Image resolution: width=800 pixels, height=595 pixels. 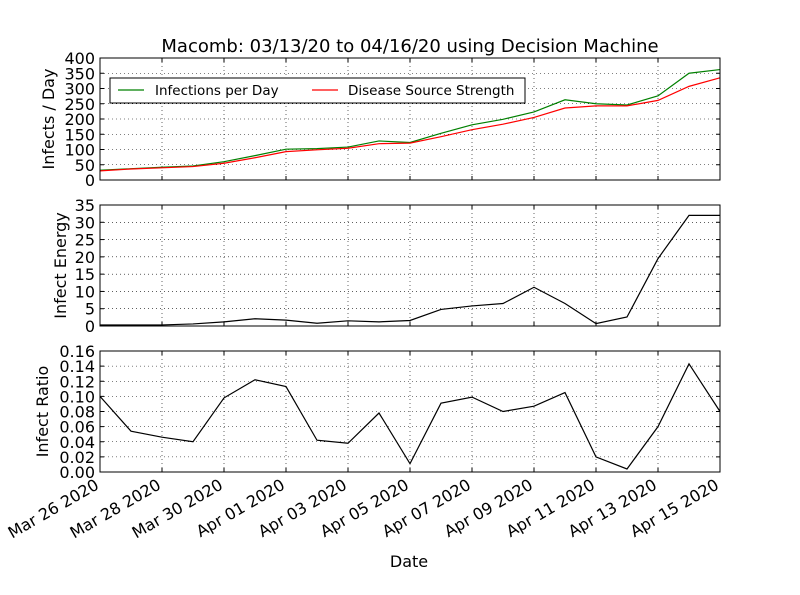 What do you see at coordinates (79, 58) in the screenshot?
I see `y-tick-label: 400` at bounding box center [79, 58].